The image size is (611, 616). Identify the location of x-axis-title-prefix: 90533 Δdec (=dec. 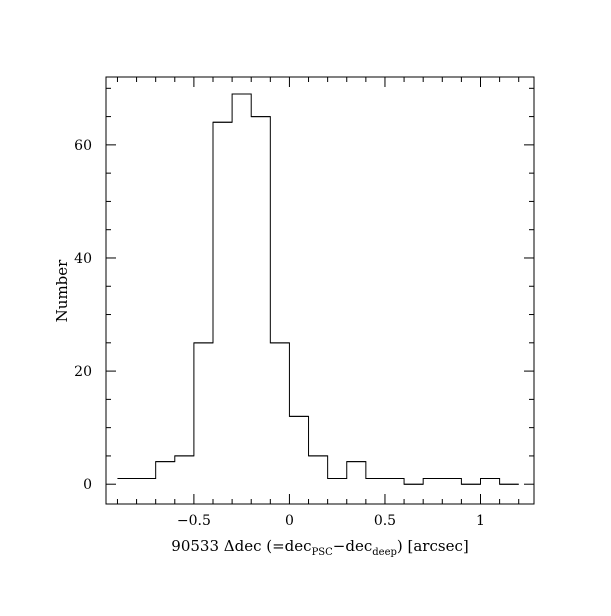
(241, 546).